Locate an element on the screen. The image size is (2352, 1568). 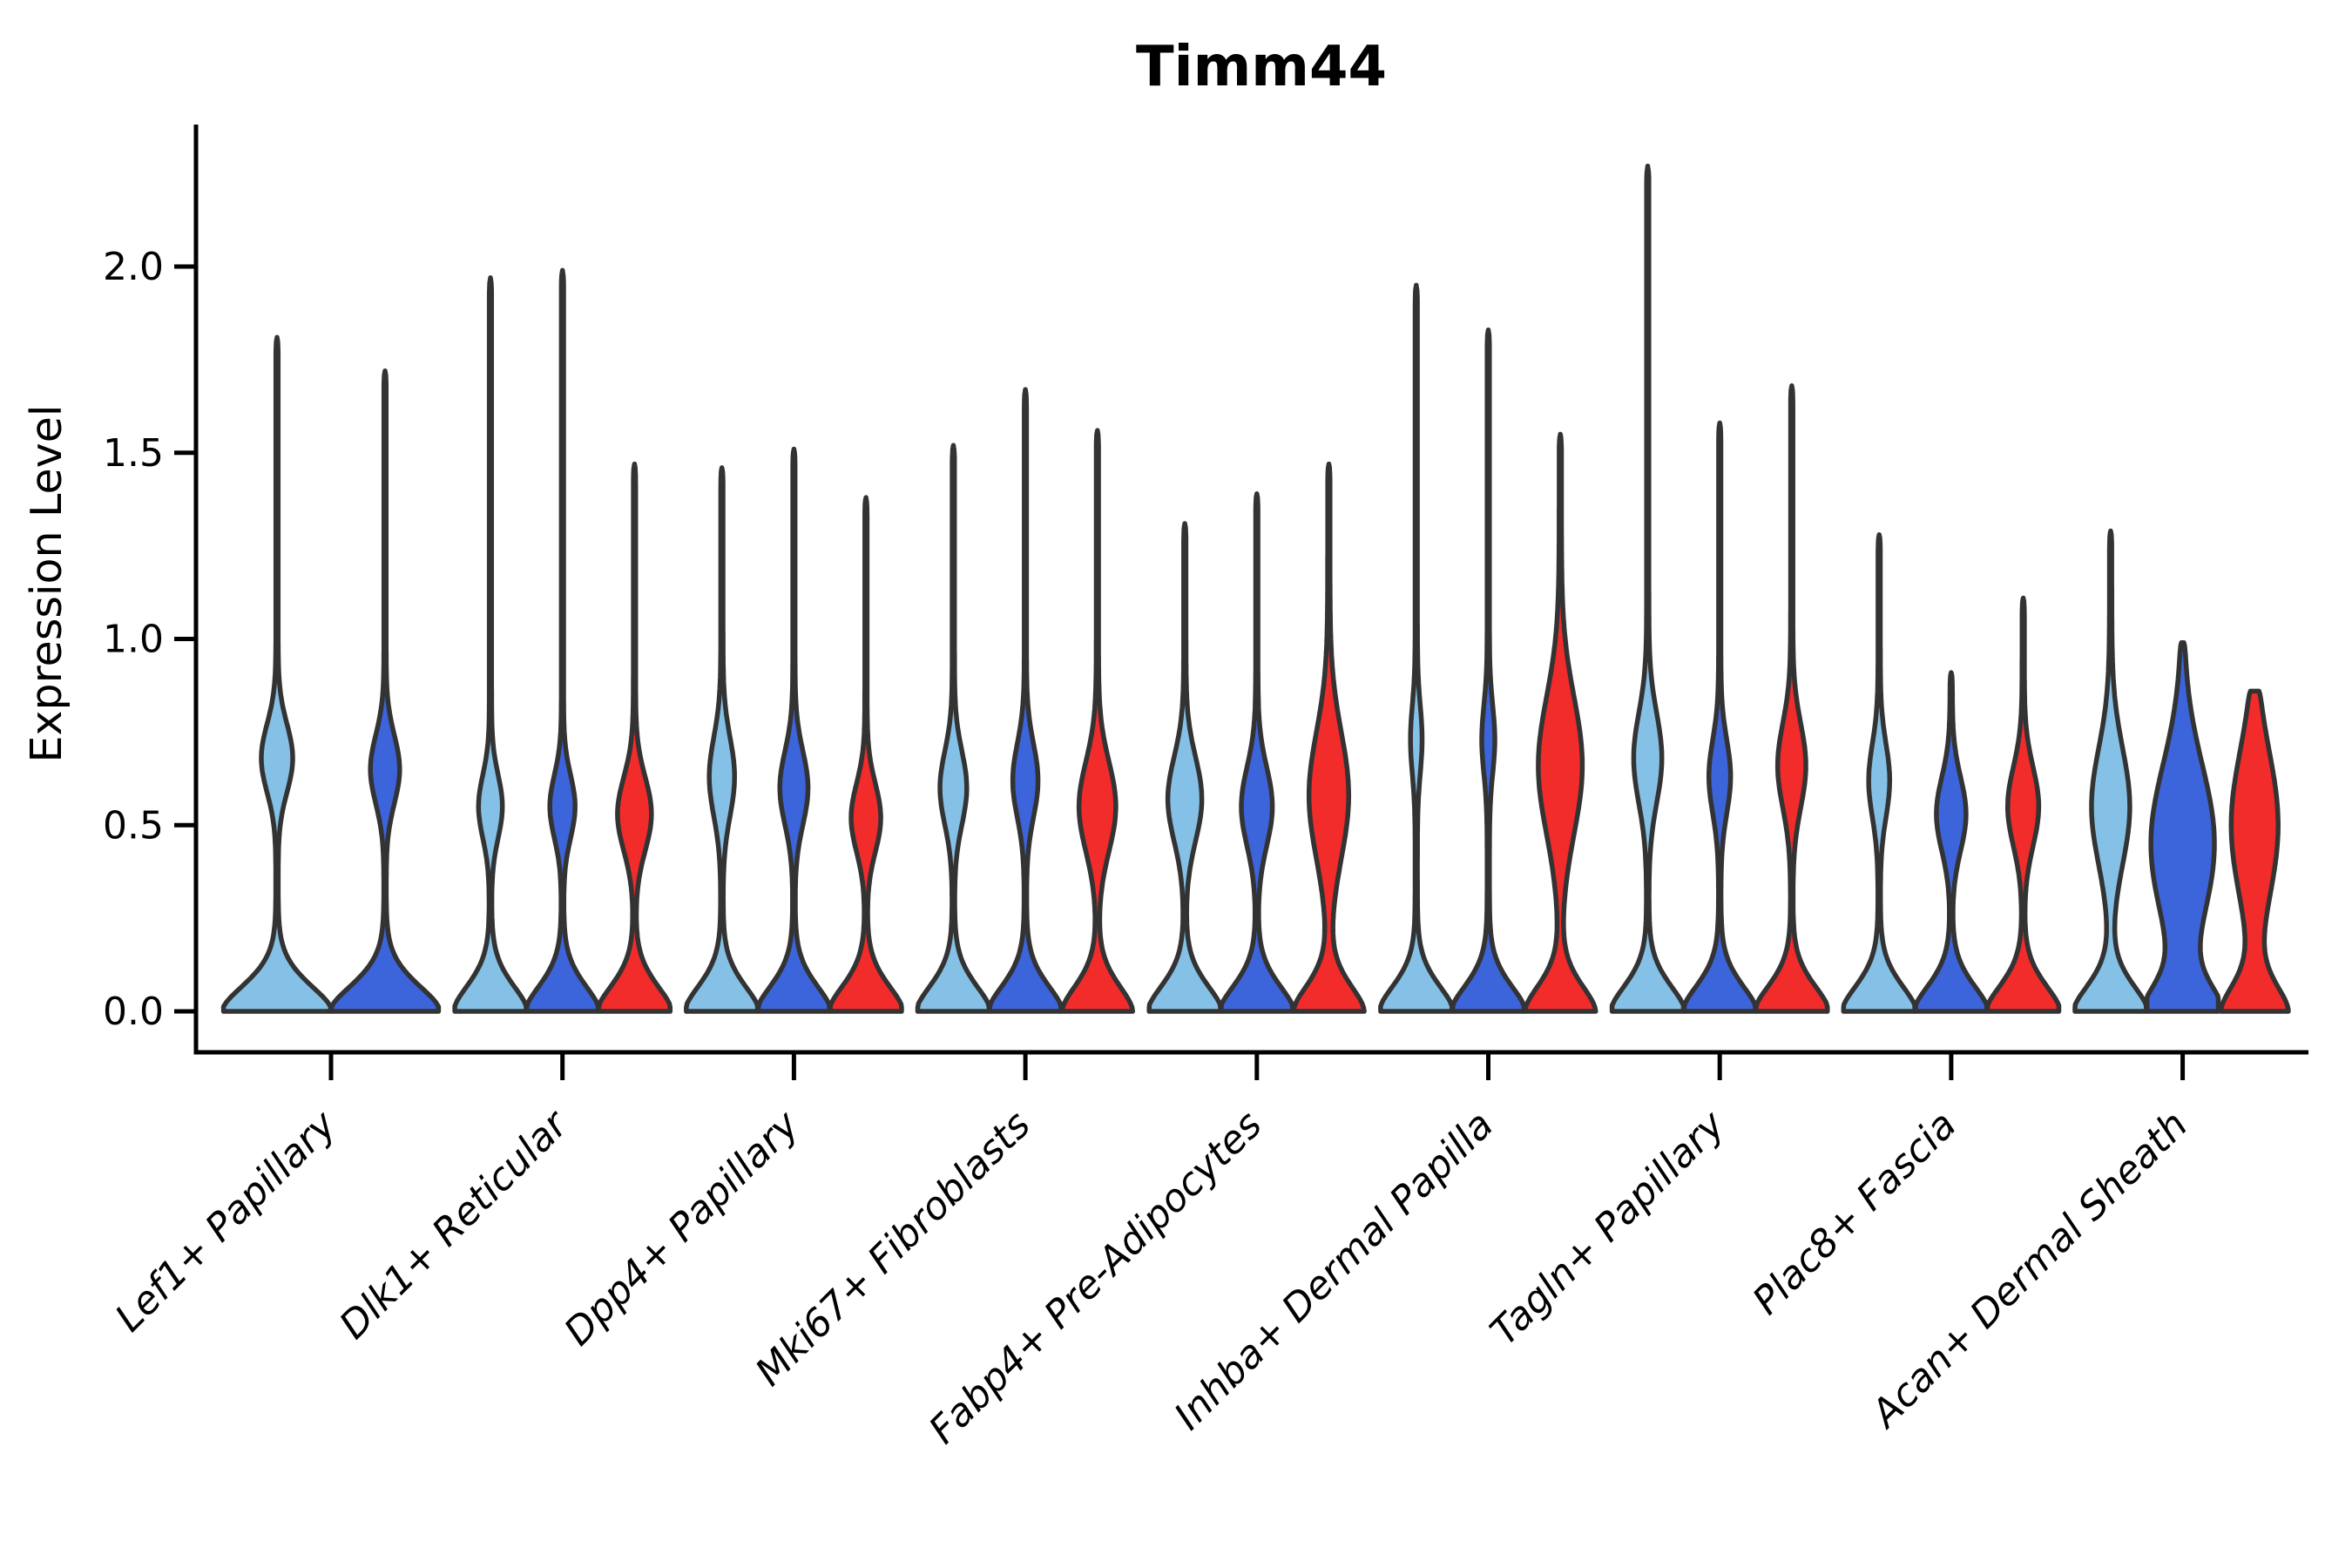
violin-dlk1-reticular-red is located at coordinates (634, 737).